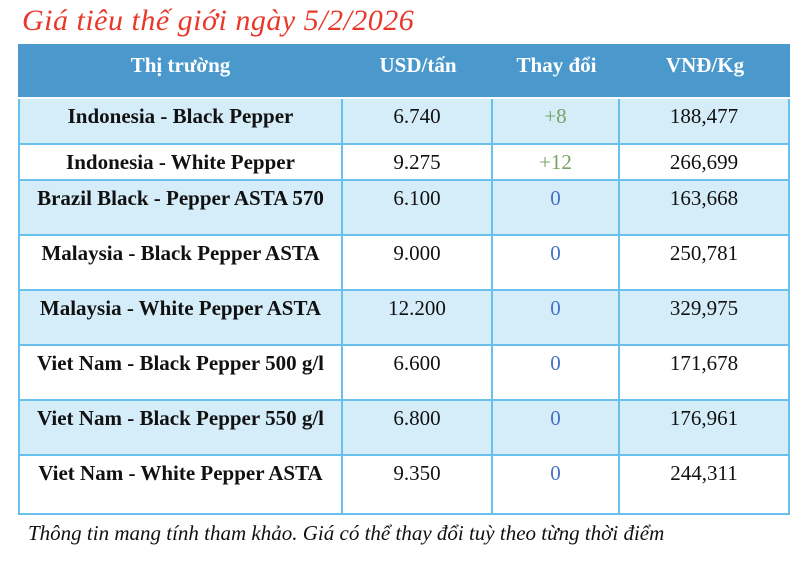  I want to click on market-cell: Malaysia - White Pepper ASTA, so click(180, 318).